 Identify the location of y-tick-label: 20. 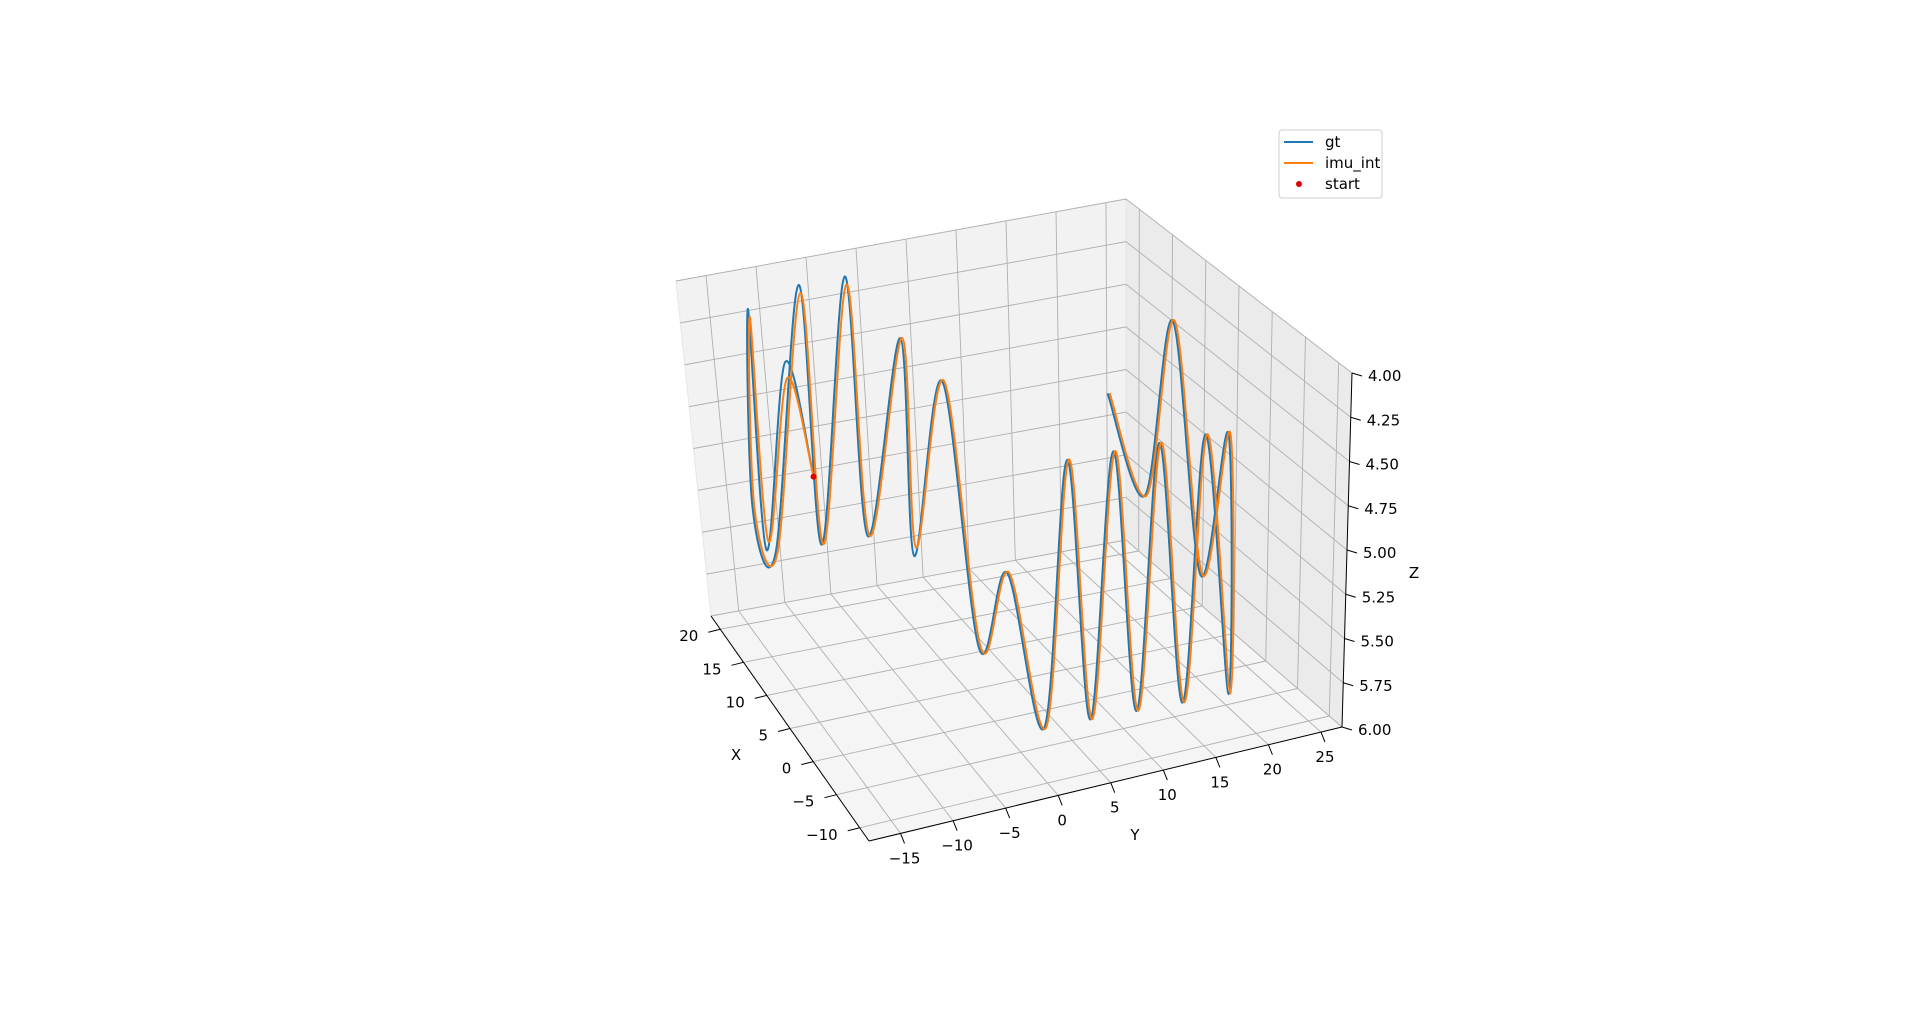
(1272, 770).